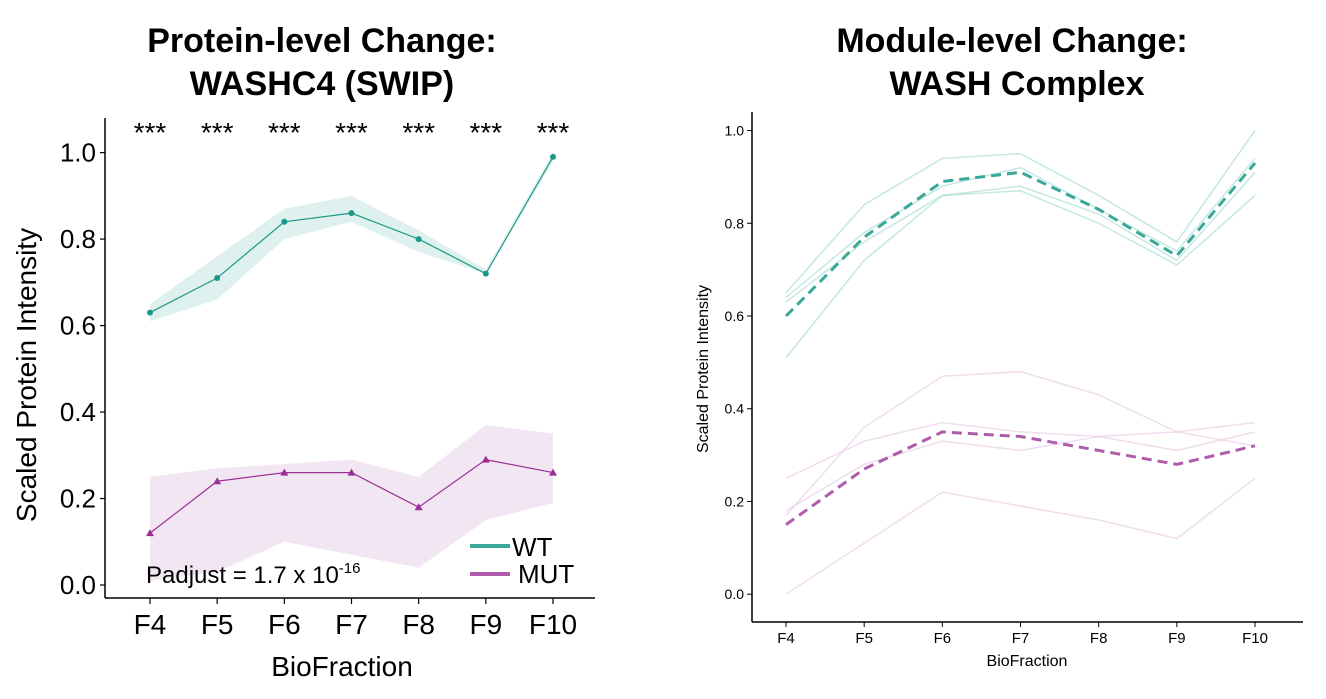 The height and width of the screenshot is (699, 1326). Describe the element at coordinates (78, 412) in the screenshot. I see `left-y-tick-label: 0.4` at that location.